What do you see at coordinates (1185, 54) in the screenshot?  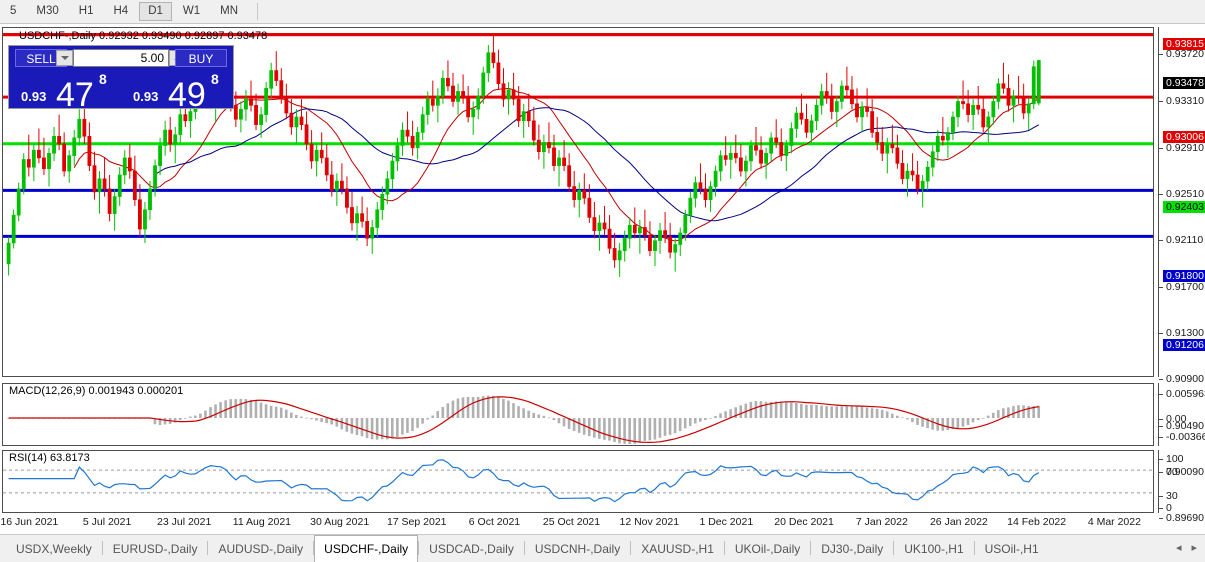 I see `price-axis-label: 0.93720` at bounding box center [1185, 54].